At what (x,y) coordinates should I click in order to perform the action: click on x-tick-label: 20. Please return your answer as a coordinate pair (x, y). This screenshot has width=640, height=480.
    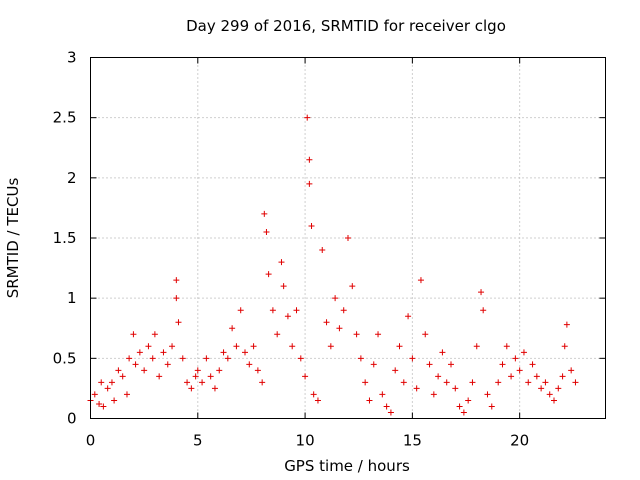
    Looking at the image, I should click on (519, 441).